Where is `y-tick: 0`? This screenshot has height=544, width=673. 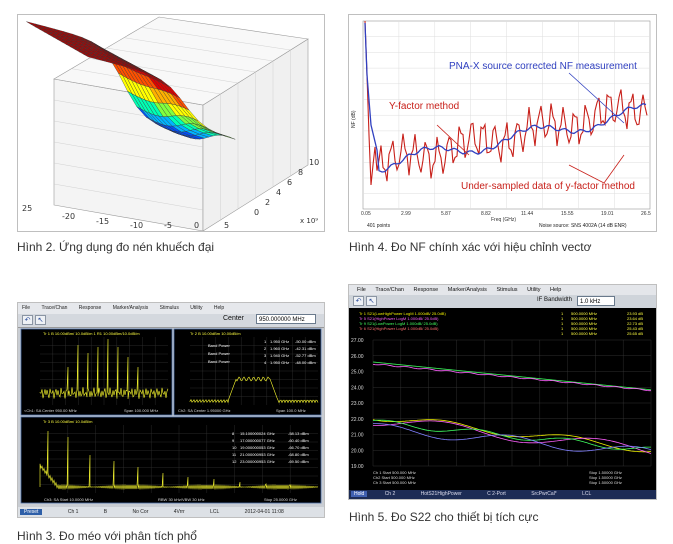 y-tick: 0 is located at coordinates (196, 225).